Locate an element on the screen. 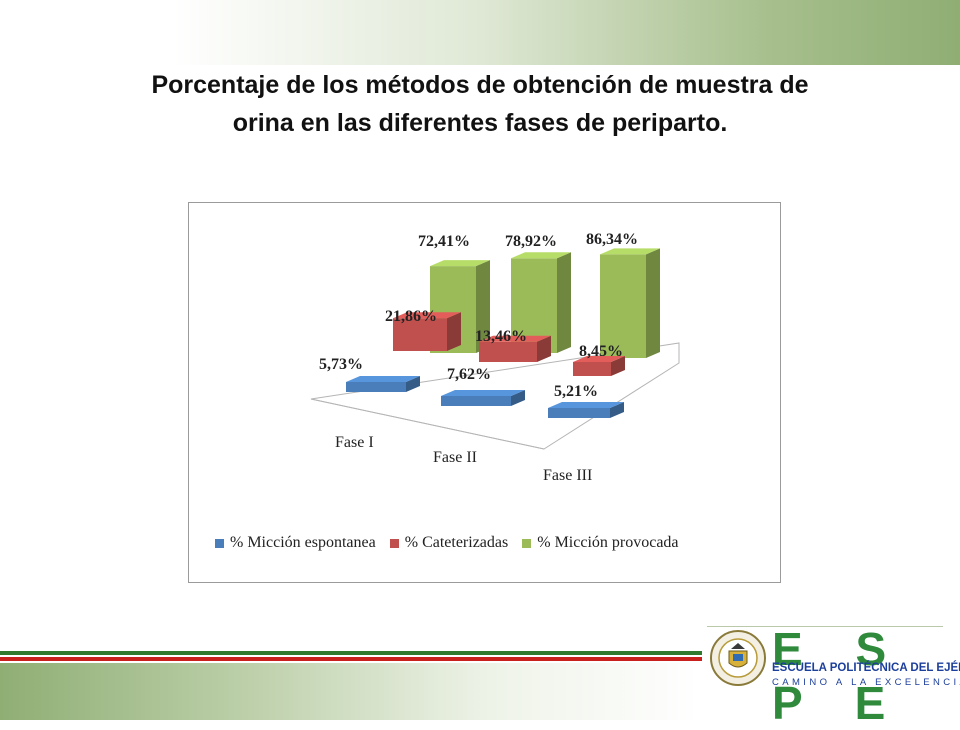 This screenshot has width=960, height=730. header-gradient-band is located at coordinates (480, 32).